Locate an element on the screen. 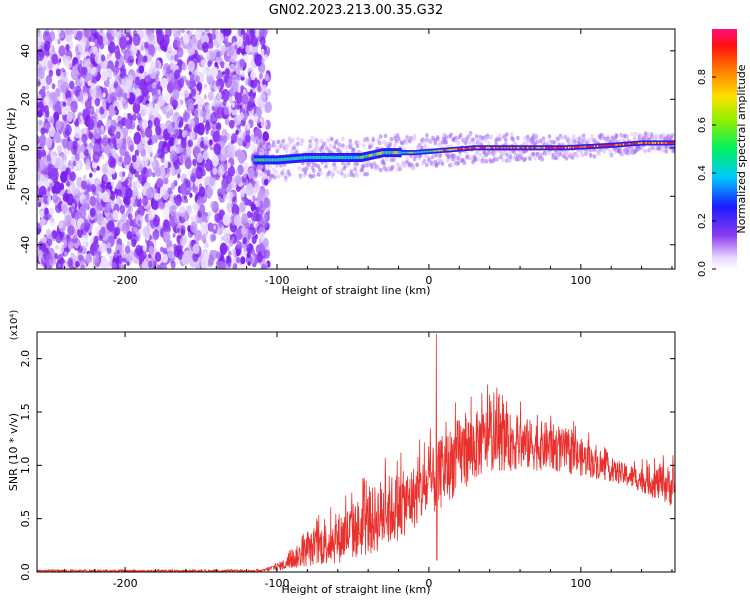  colorbar-tick-label: 0.4 is located at coordinates (702, 173).